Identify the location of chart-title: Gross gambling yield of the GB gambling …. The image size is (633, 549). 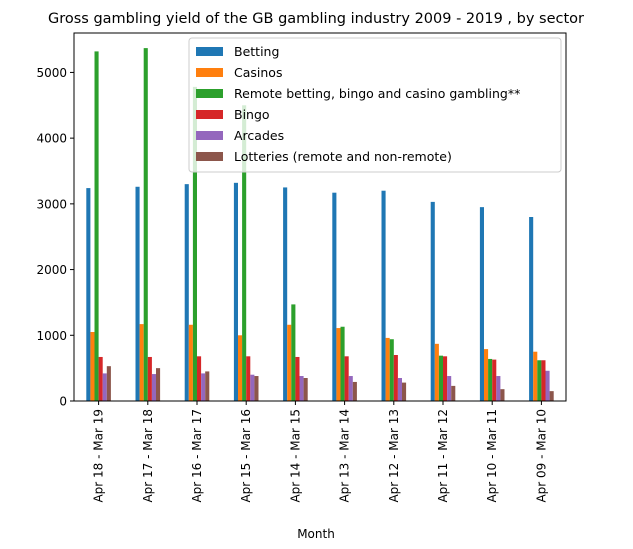
(316, 19).